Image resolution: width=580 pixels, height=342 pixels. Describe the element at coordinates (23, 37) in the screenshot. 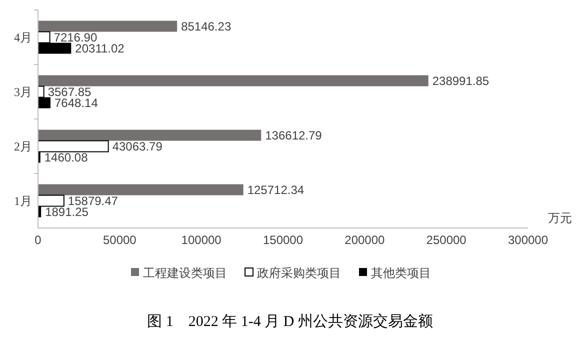

I see `y-tick-label: 4月` at that location.